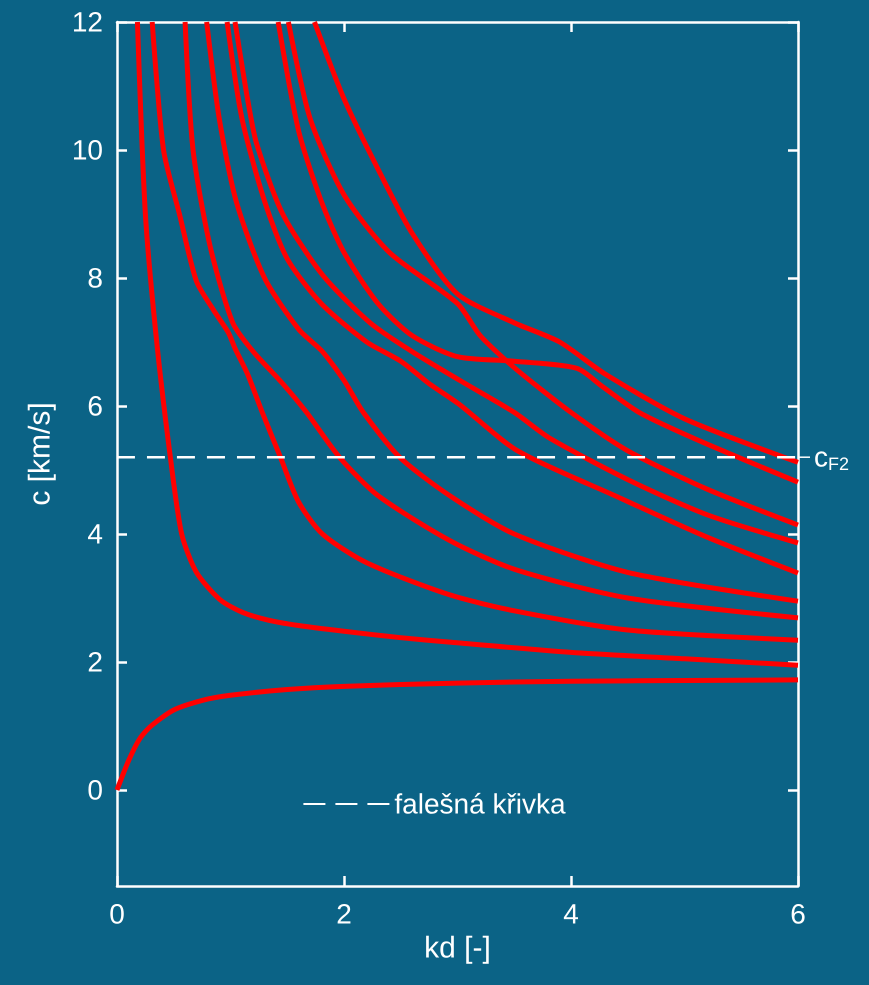  What do you see at coordinates (571, 914) in the screenshot?
I see `x-tick-label: 4` at bounding box center [571, 914].